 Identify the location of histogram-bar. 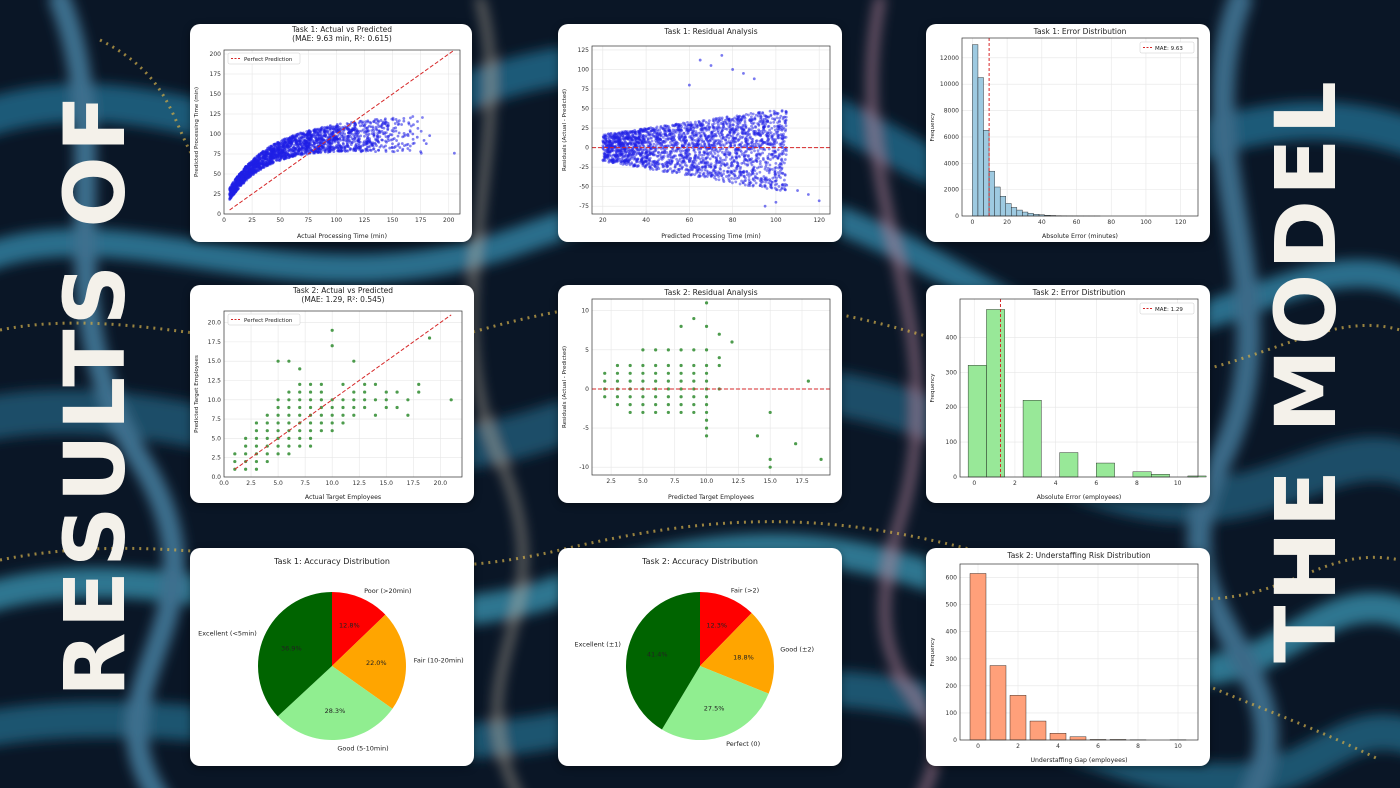
(997, 201).